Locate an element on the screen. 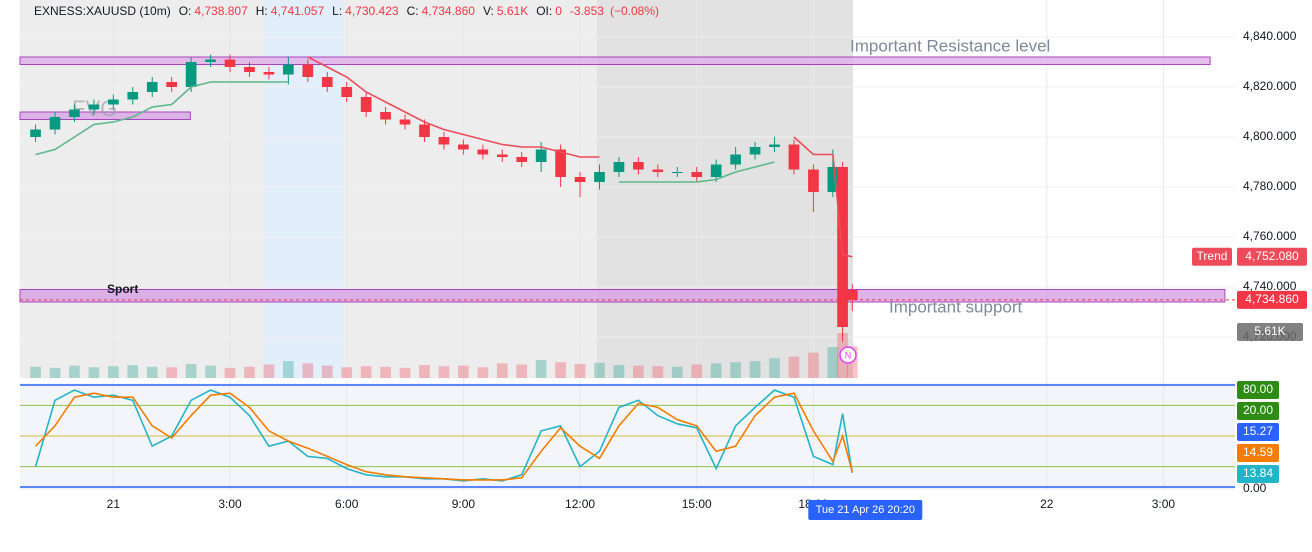  osc-level-label: 20.00 is located at coordinates (1258, 410).